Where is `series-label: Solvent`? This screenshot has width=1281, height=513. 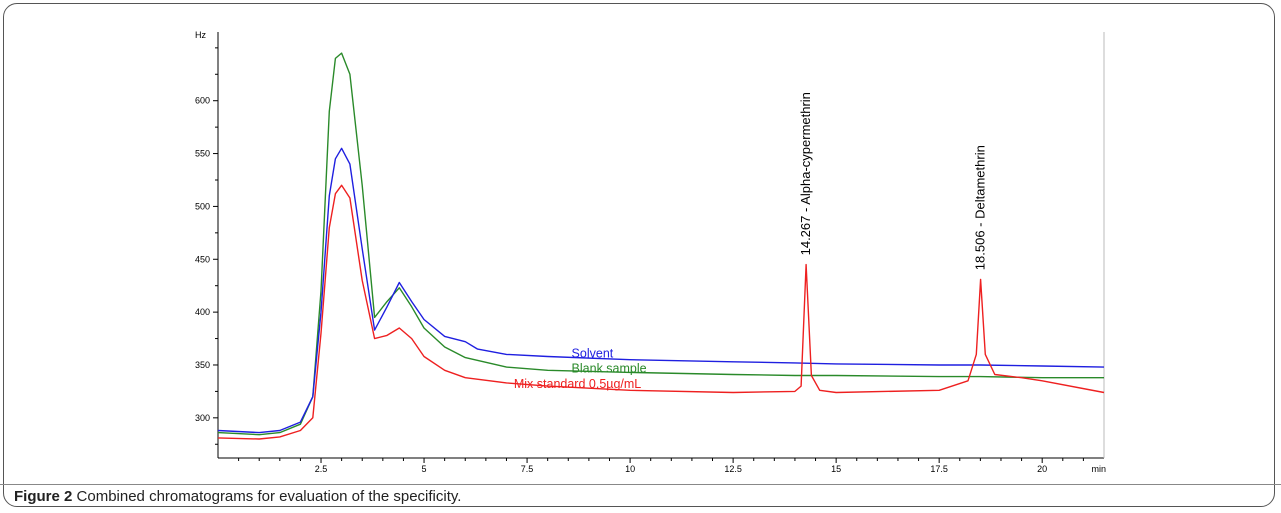 series-label: Solvent is located at coordinates (593, 354).